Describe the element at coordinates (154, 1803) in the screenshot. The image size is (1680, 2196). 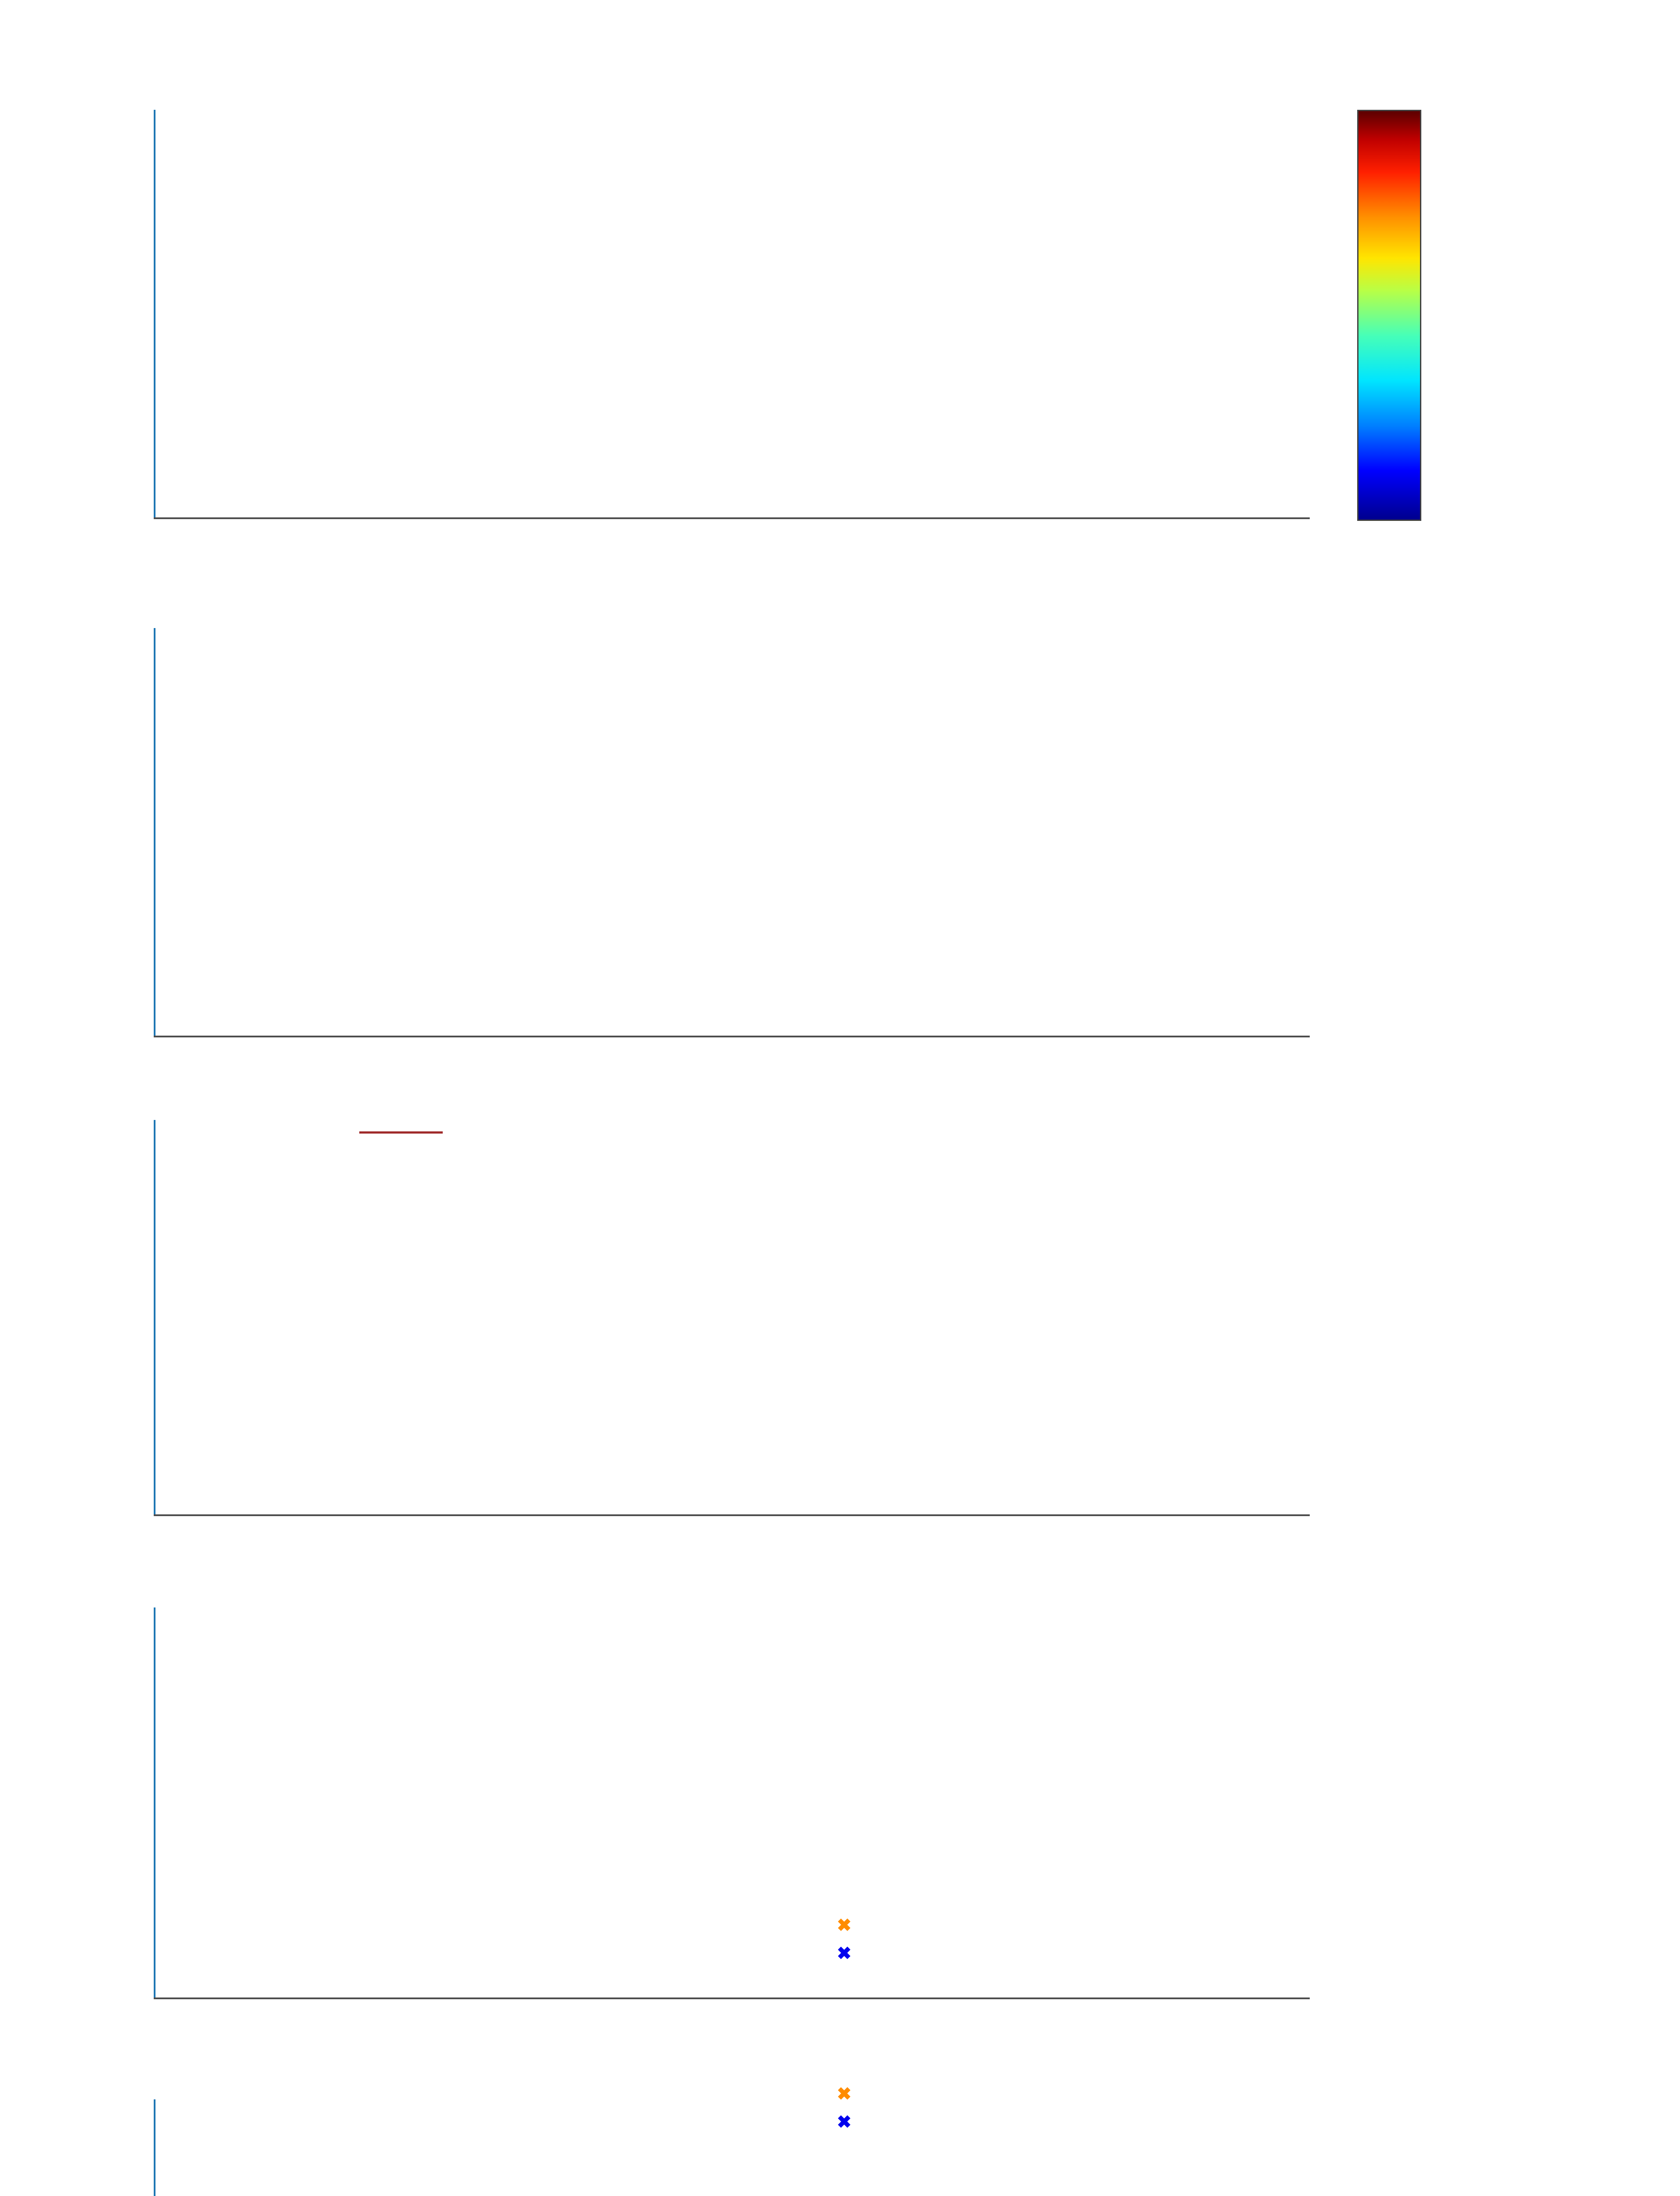
I see `re-y-axis` at that location.